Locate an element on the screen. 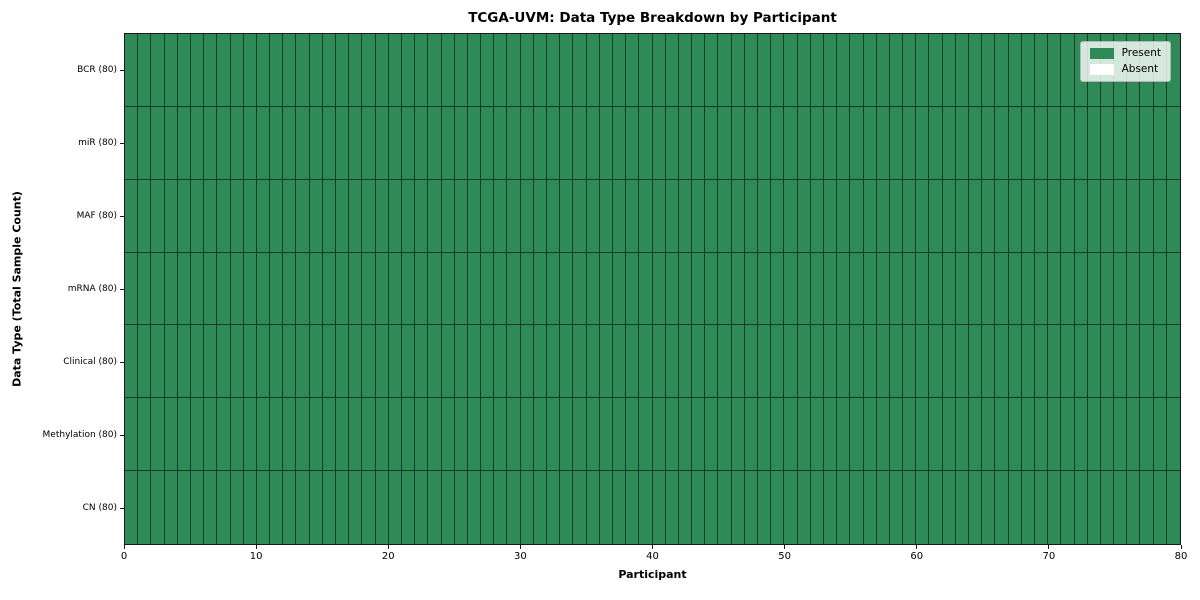  x-tick-label: 50 is located at coordinates (784, 556).